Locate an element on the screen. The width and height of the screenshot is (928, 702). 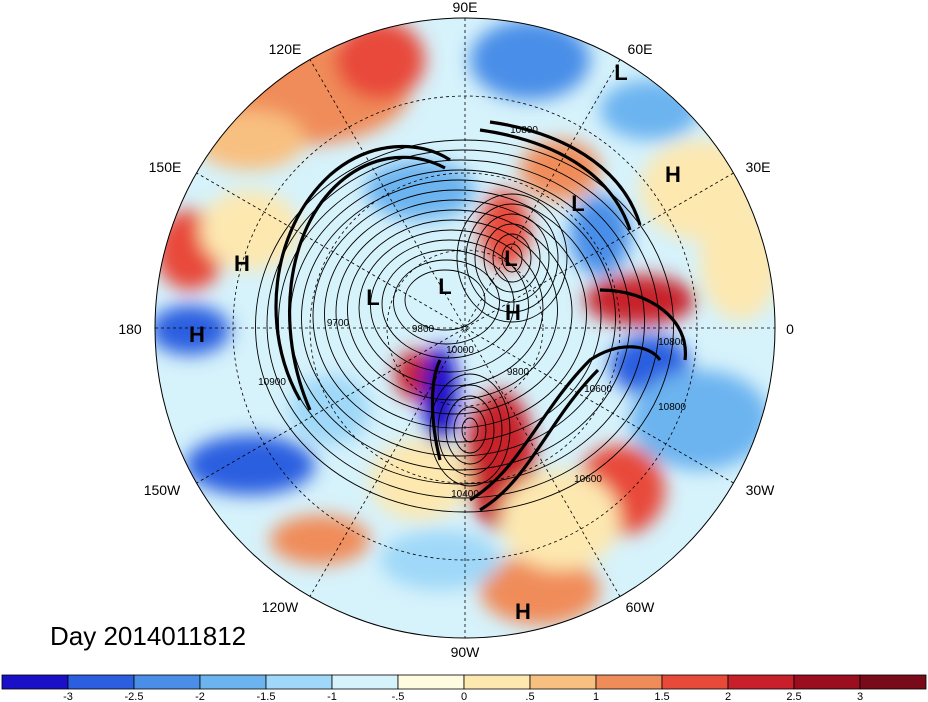
colorbar-tick-labels: -3 -2.5 -2 -1.5 -1 -.5 0 .5 1 1.5 2 2.5 3 is located at coordinates (463, 696).